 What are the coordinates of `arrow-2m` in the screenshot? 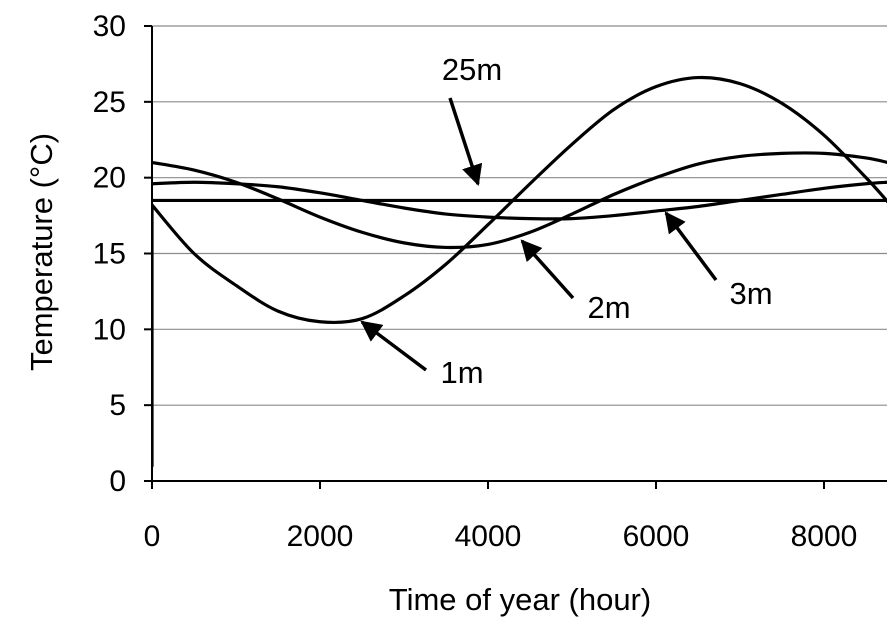 It's located at (547, 269).